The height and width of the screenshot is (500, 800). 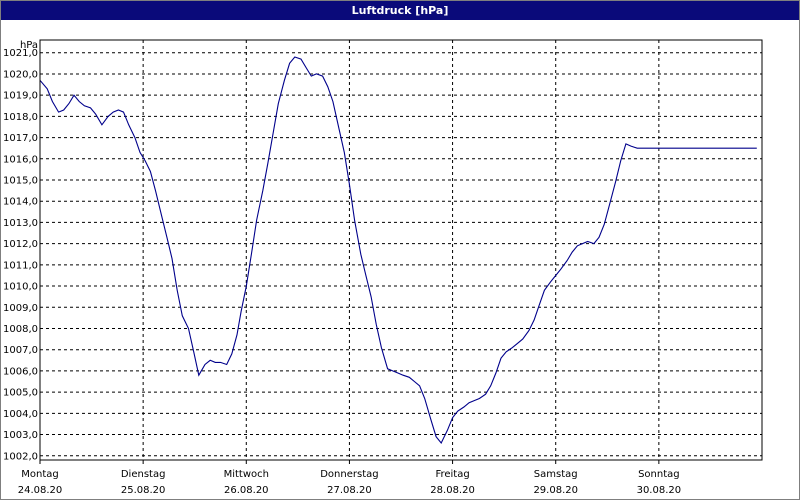 What do you see at coordinates (20, 265) in the screenshot?
I see `y-tick-label: 1011,0` at bounding box center [20, 265].